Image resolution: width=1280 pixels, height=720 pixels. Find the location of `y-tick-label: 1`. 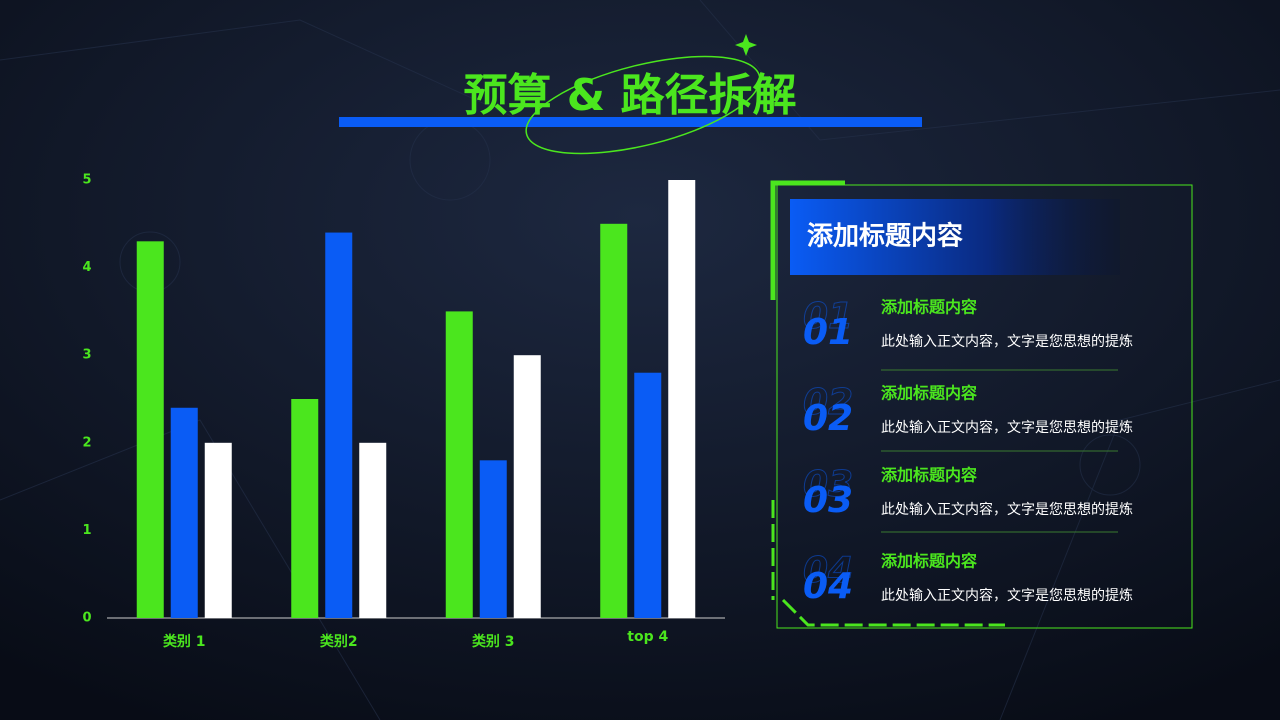

y-tick-label: 1 is located at coordinates (86, 530).